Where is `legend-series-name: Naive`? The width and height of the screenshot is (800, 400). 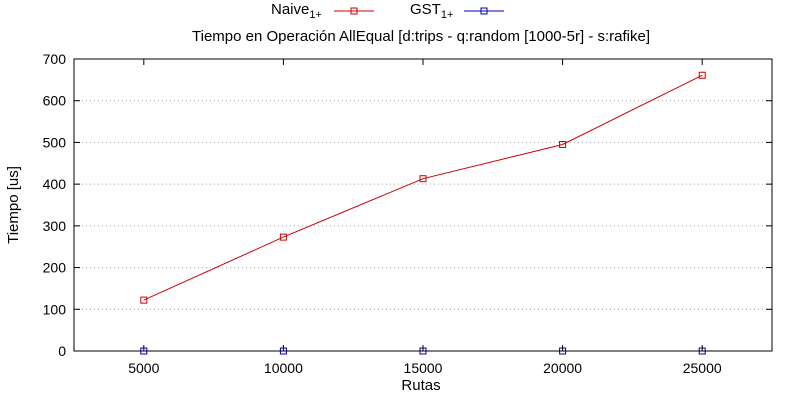
legend-series-name: Naive is located at coordinates (290, 9).